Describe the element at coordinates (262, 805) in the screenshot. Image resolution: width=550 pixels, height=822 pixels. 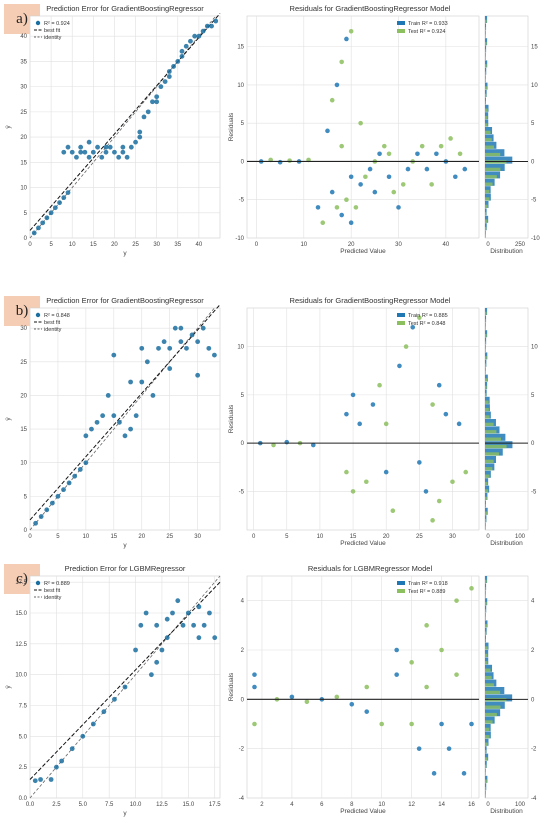
I see `x-tick-label: 2` at that location.